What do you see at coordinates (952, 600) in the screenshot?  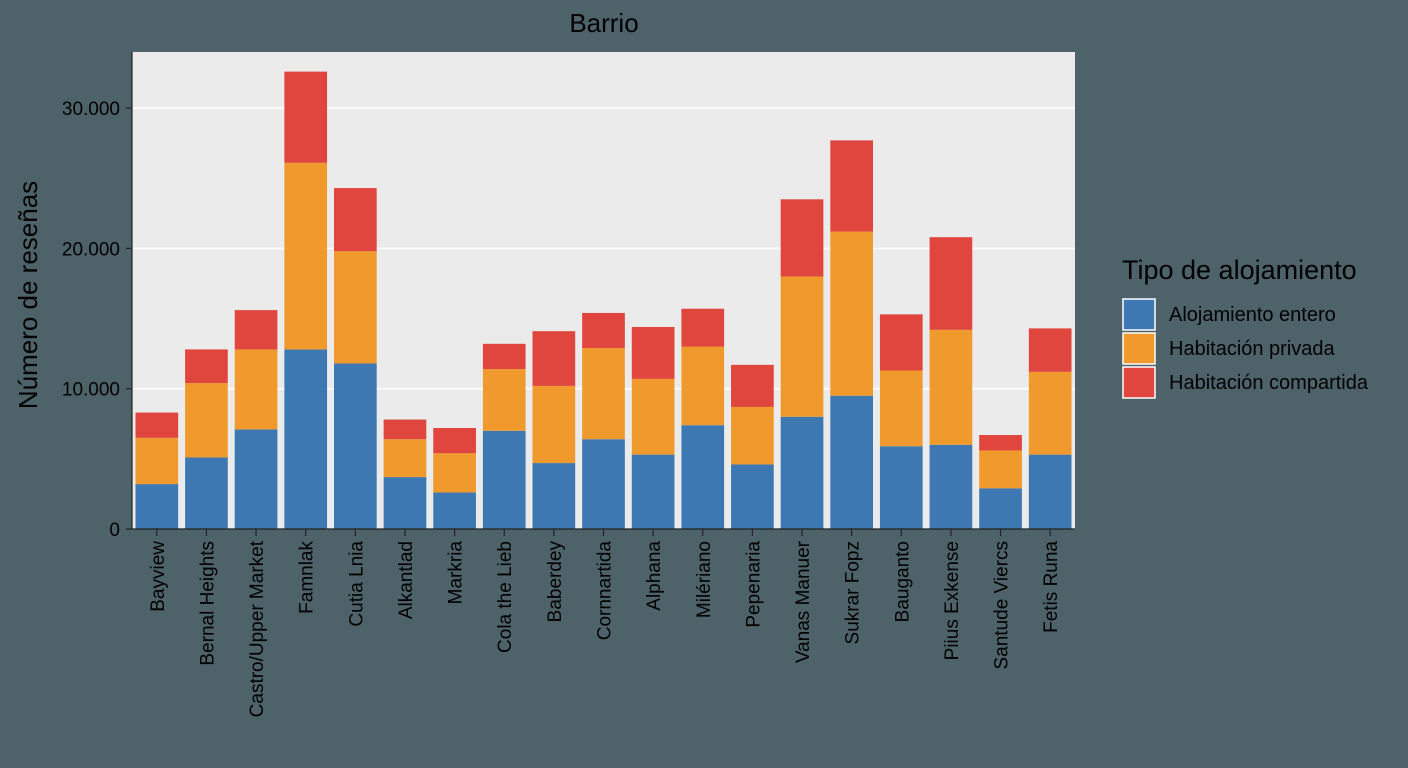 I see `x-tick-label: Piius Exkense` at bounding box center [952, 600].